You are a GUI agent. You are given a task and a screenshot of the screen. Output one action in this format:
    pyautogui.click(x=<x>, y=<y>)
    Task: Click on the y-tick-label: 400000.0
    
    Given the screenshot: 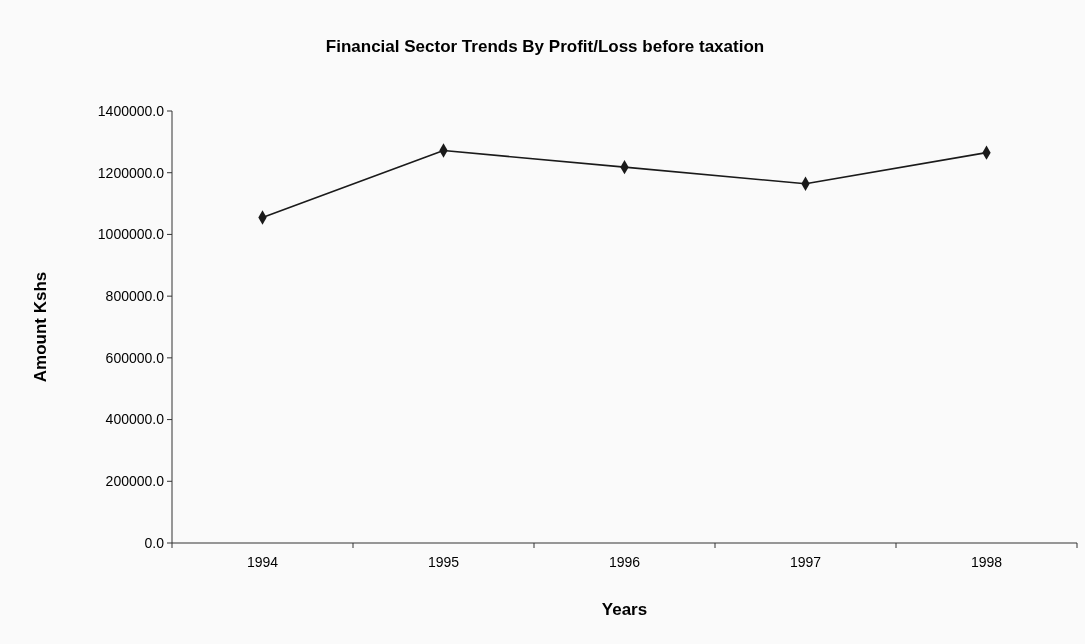 What is the action you would take?
    pyautogui.click(x=135, y=419)
    